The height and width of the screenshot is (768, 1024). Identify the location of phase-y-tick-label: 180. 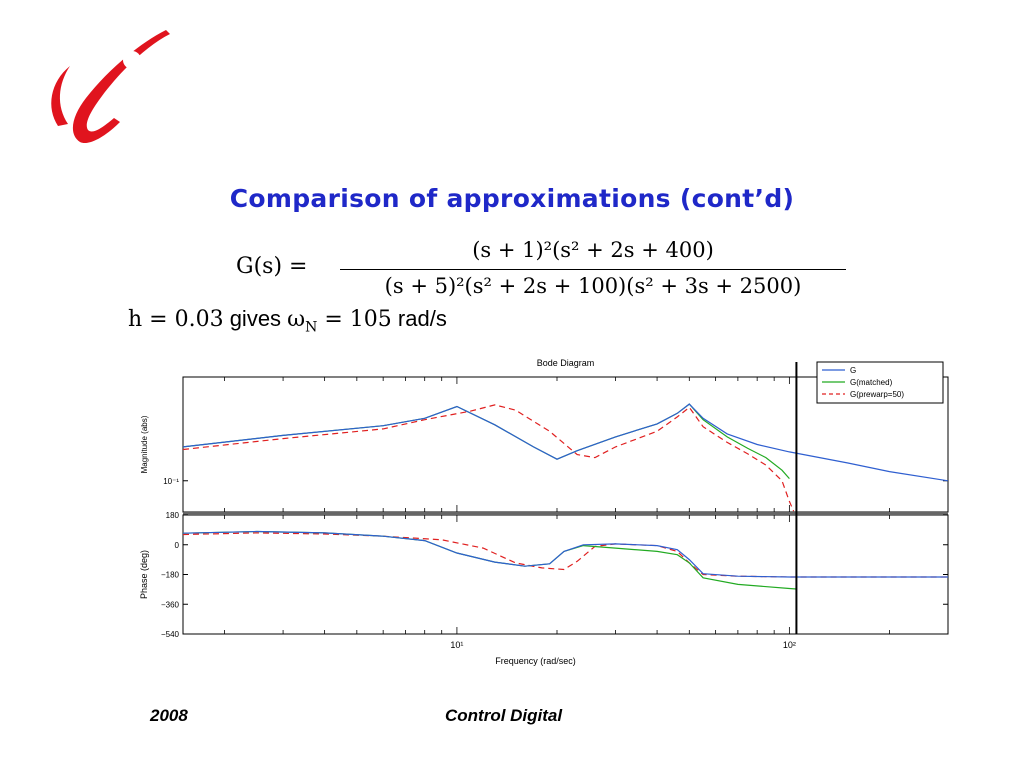
(173, 515).